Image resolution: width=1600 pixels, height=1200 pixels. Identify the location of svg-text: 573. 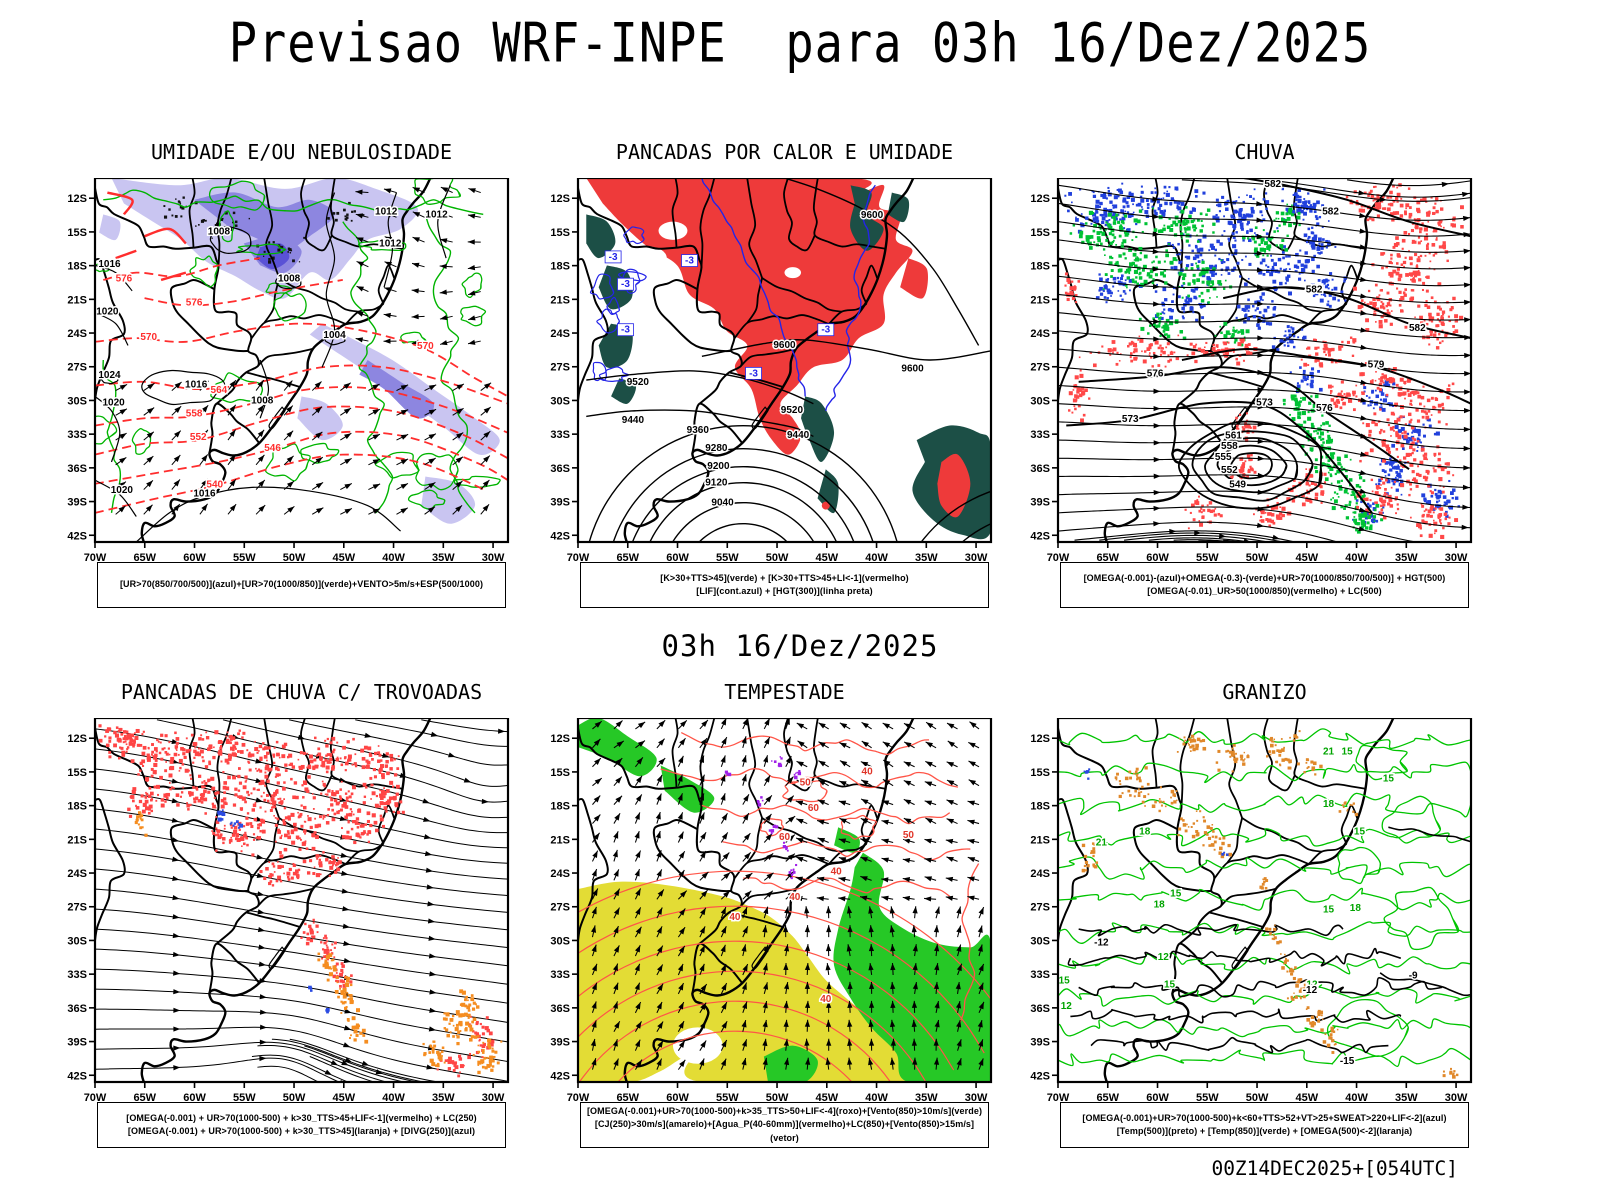
(1130, 419).